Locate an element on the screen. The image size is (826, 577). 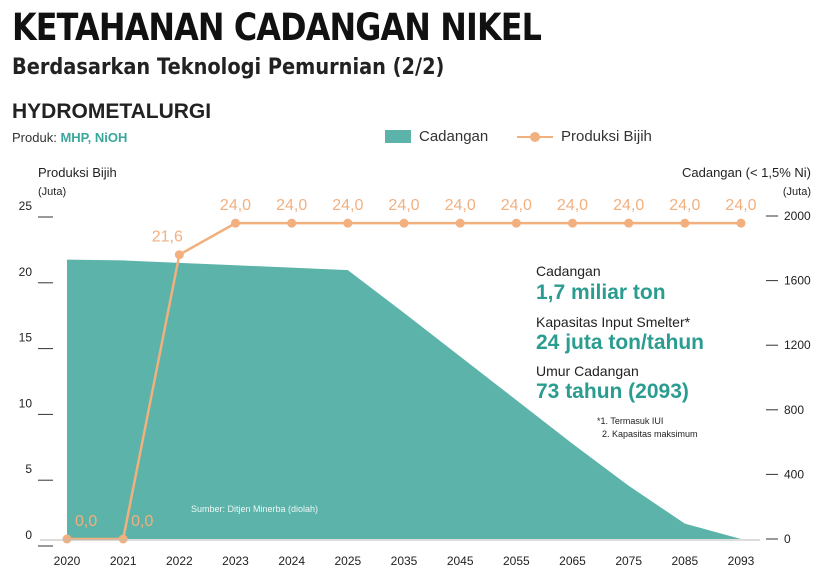
legend-swatch-area is located at coordinates (398, 136).